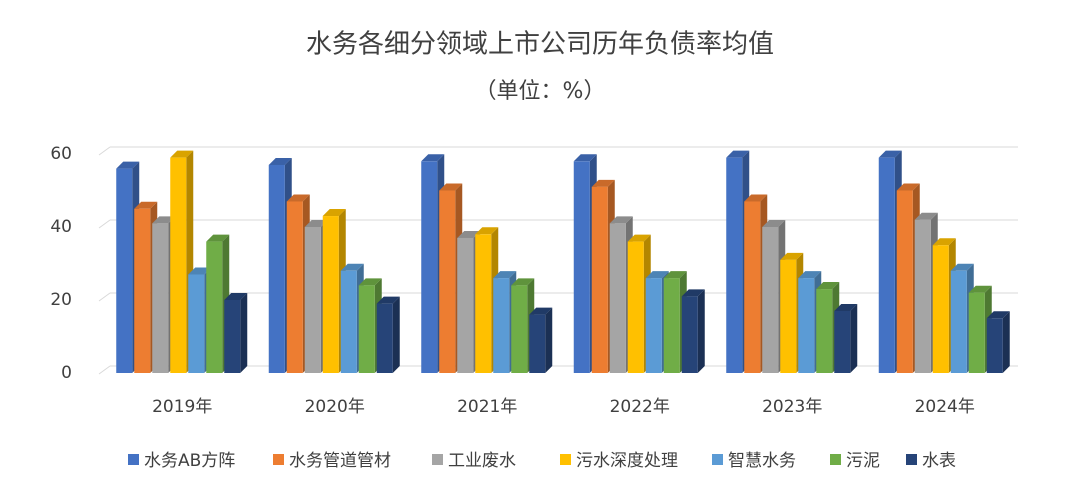 The image size is (1080, 492). What do you see at coordinates (340, 461) in the screenshot?
I see `legend-label: 水务管道管材` at bounding box center [340, 461].